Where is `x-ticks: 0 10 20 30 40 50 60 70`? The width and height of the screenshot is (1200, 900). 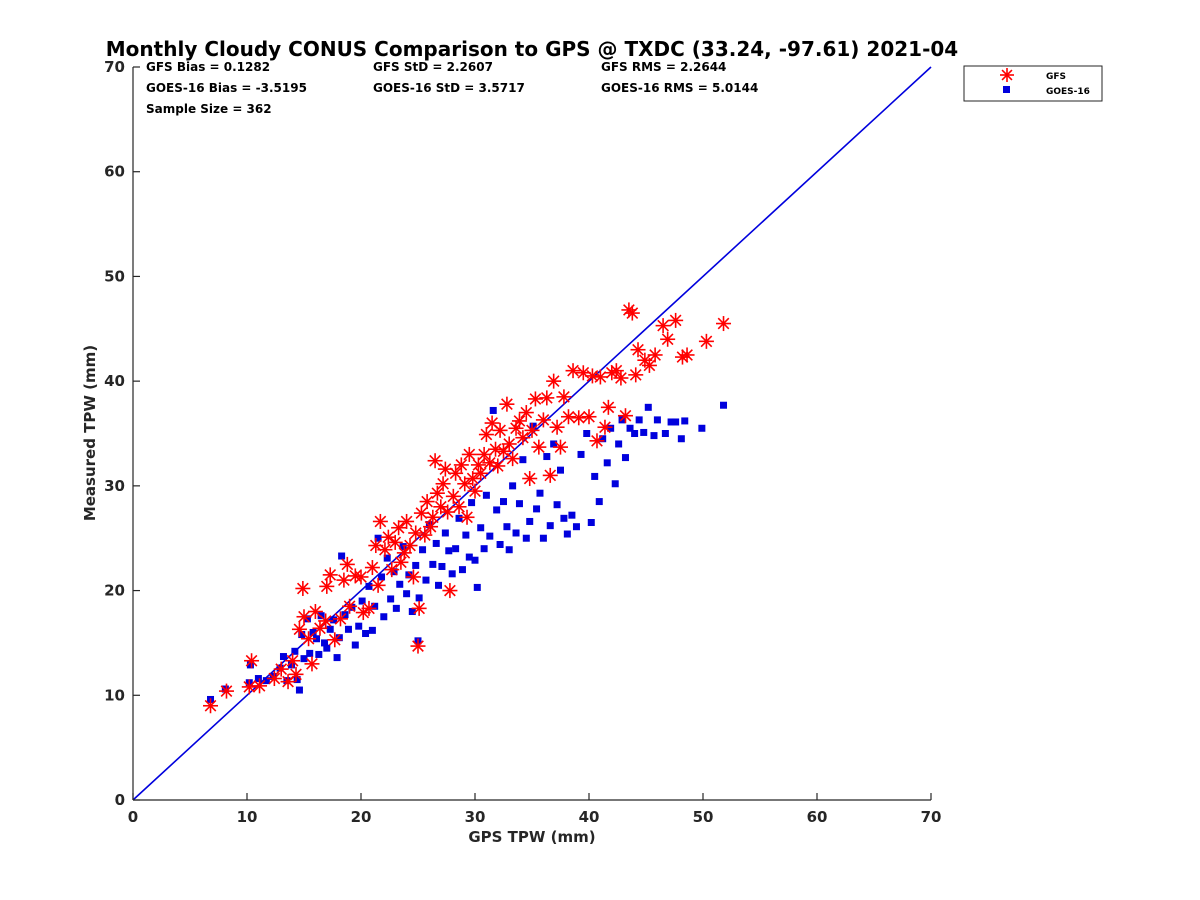 x-ticks: 0 10 20 30 40 50 60 70 is located at coordinates (535, 809).